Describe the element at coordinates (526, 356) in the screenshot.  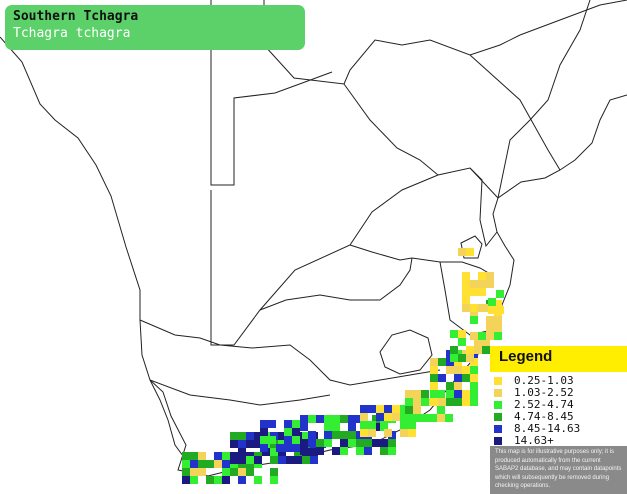
I see `legend-title: Legend` at that location.